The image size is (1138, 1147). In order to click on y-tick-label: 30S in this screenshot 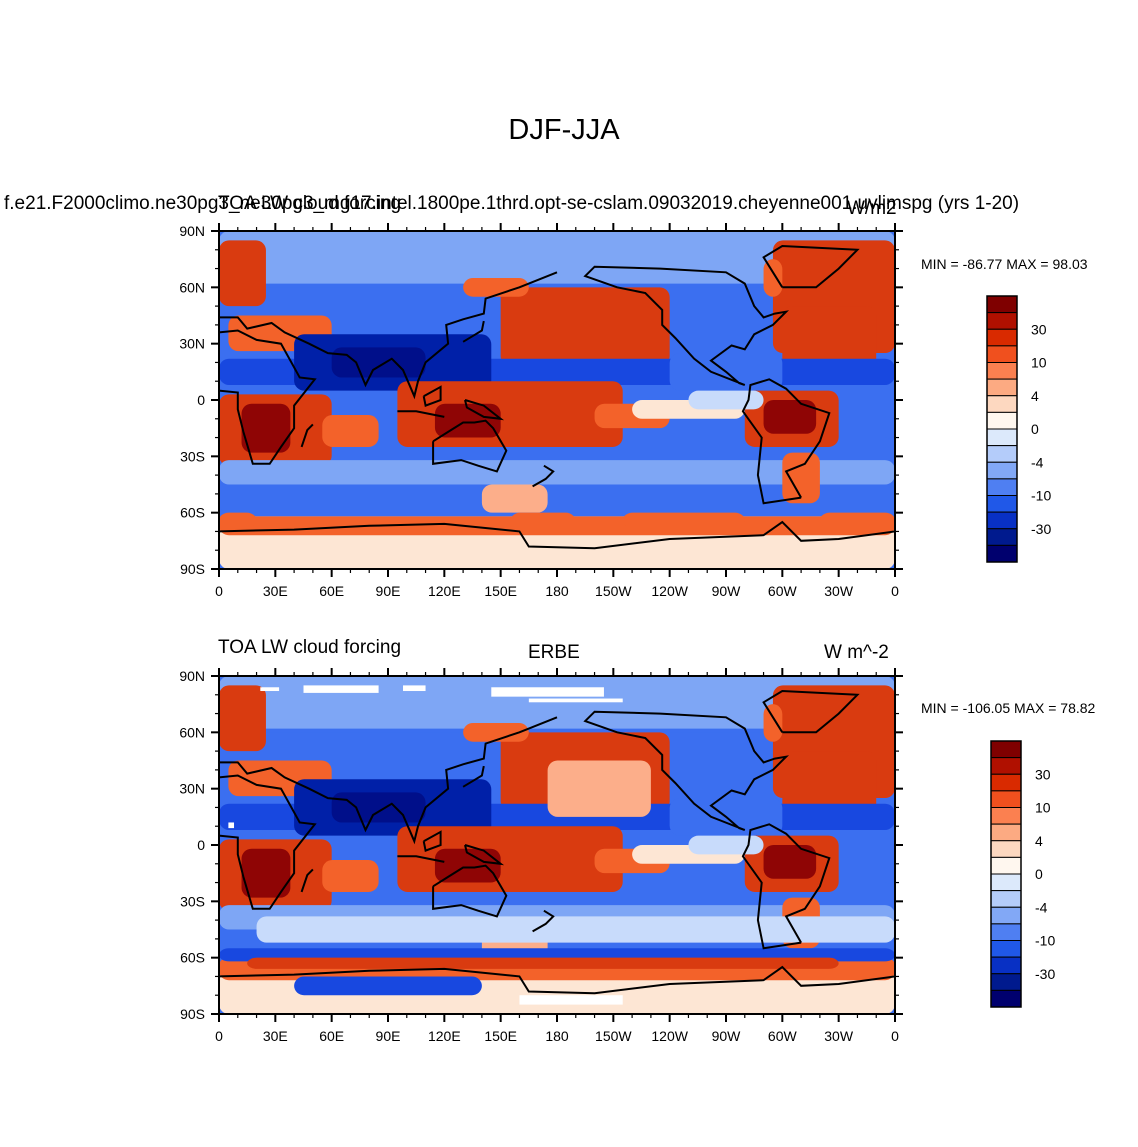, I will do `click(192, 901)`.